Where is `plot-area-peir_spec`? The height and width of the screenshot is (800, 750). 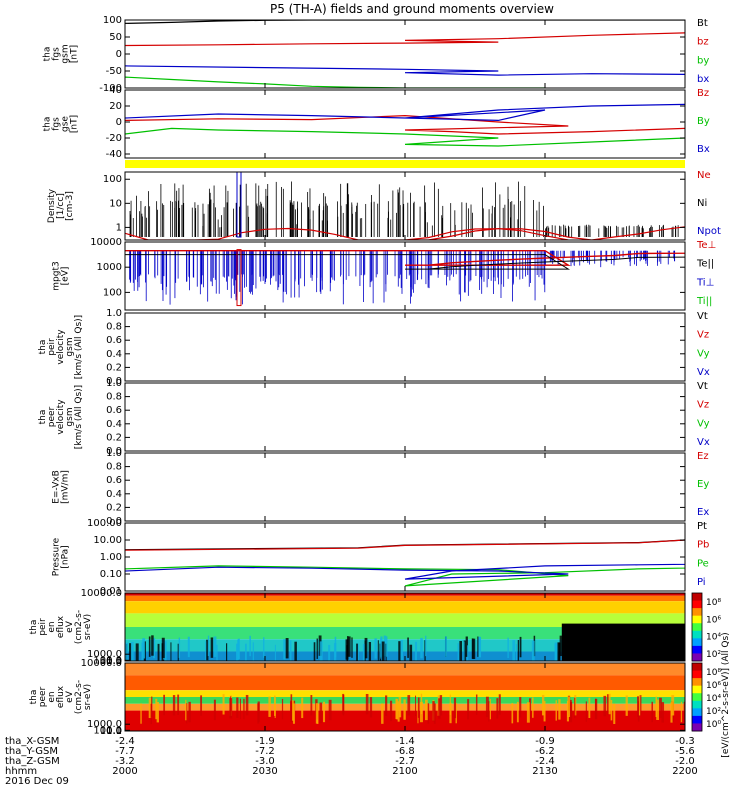
plot-area-peir_spec is located at coordinates (405, 627).